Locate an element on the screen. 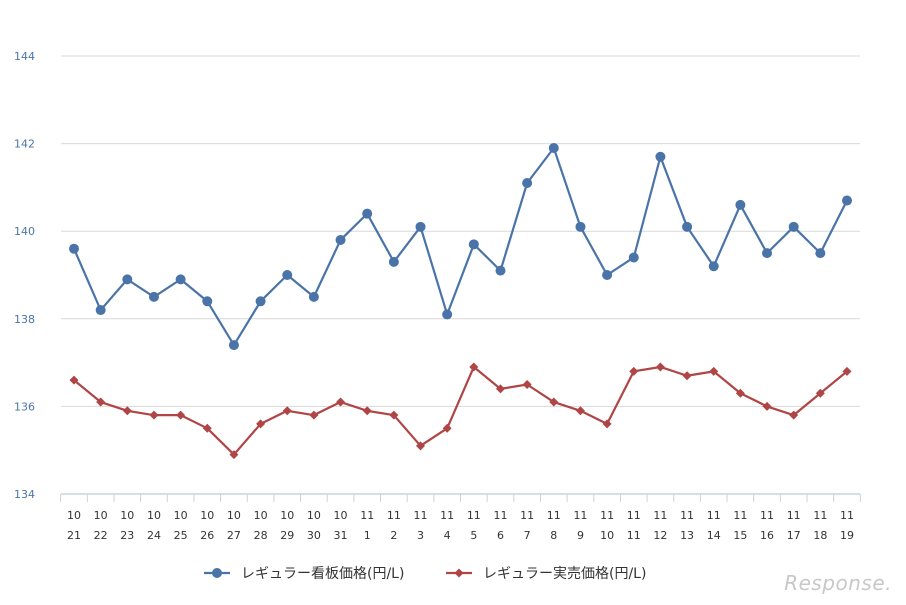 This screenshot has width=906, height=605. x-tick-label-day: 21 is located at coordinates (74, 535).